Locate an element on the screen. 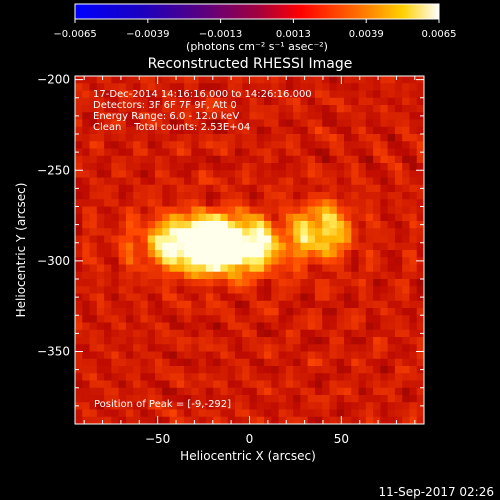  colorbar-tick-label: 0.0013 is located at coordinates (293, 34).